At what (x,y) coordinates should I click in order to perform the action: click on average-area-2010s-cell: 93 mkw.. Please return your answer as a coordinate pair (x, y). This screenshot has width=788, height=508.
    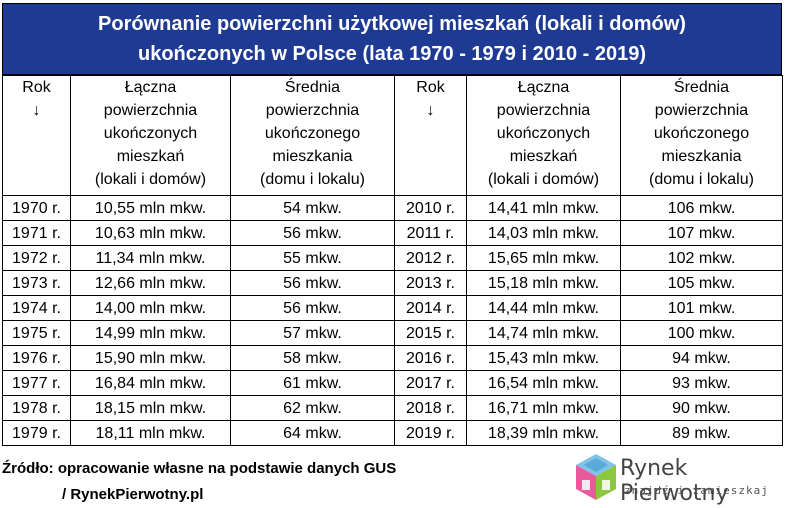
    Looking at the image, I should click on (701, 383).